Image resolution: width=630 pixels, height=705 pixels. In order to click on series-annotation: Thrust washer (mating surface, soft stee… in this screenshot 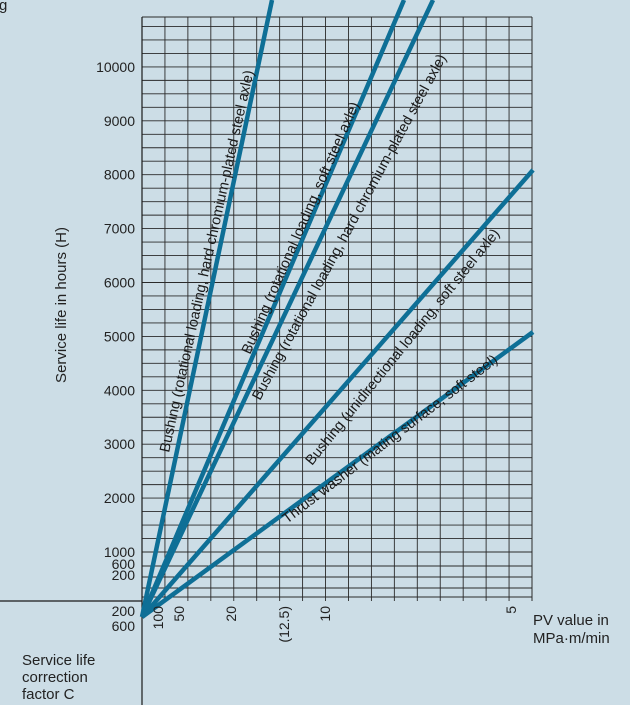, I will do `click(390, 439)`.